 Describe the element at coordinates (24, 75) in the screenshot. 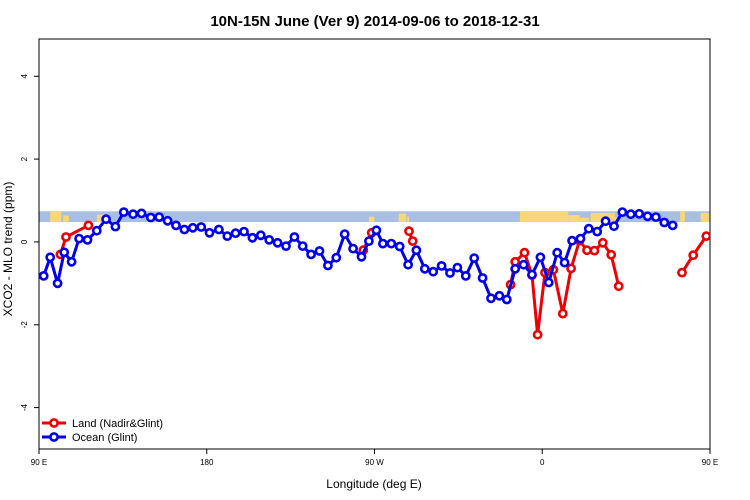

I see `y-tick-label: 4` at that location.